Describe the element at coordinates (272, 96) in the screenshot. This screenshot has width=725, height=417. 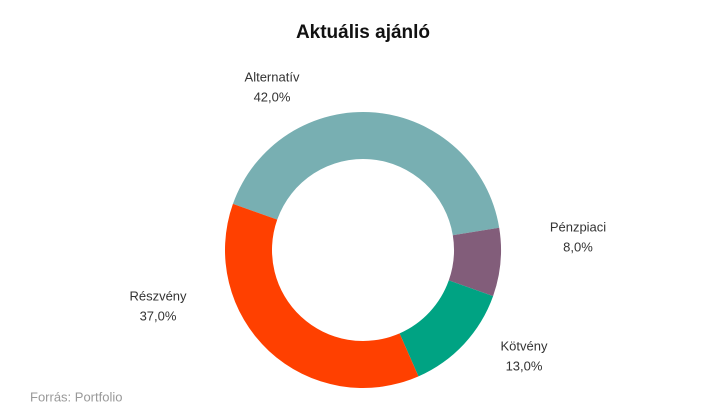
I see `slice-value-label: 42,0%` at that location.